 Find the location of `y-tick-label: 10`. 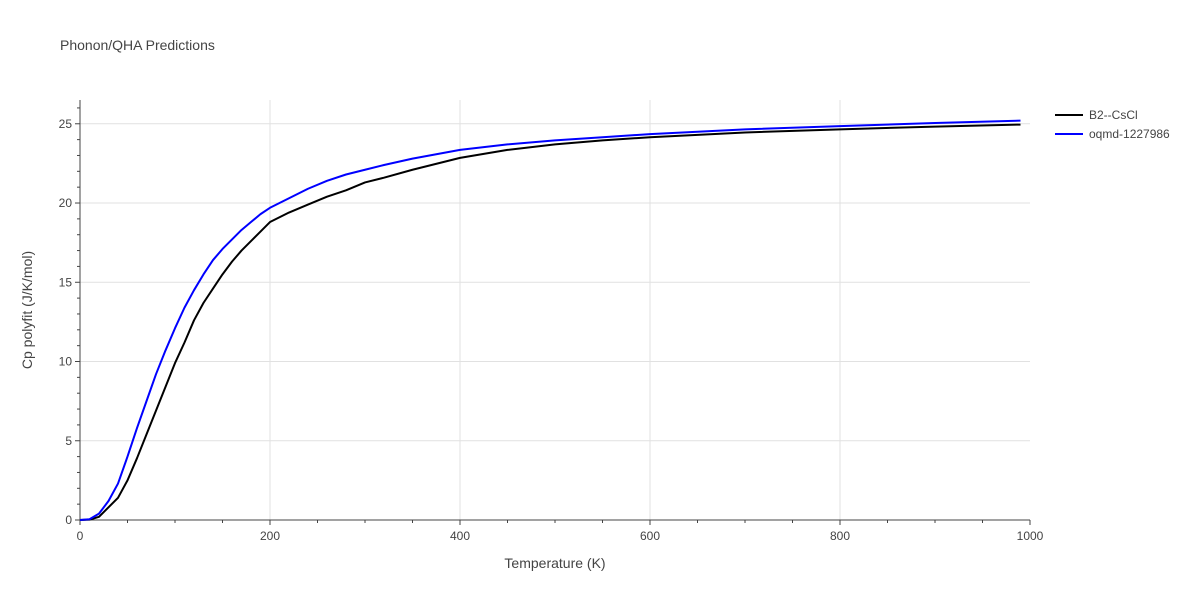

y-tick-label: 10 is located at coordinates (66, 362).